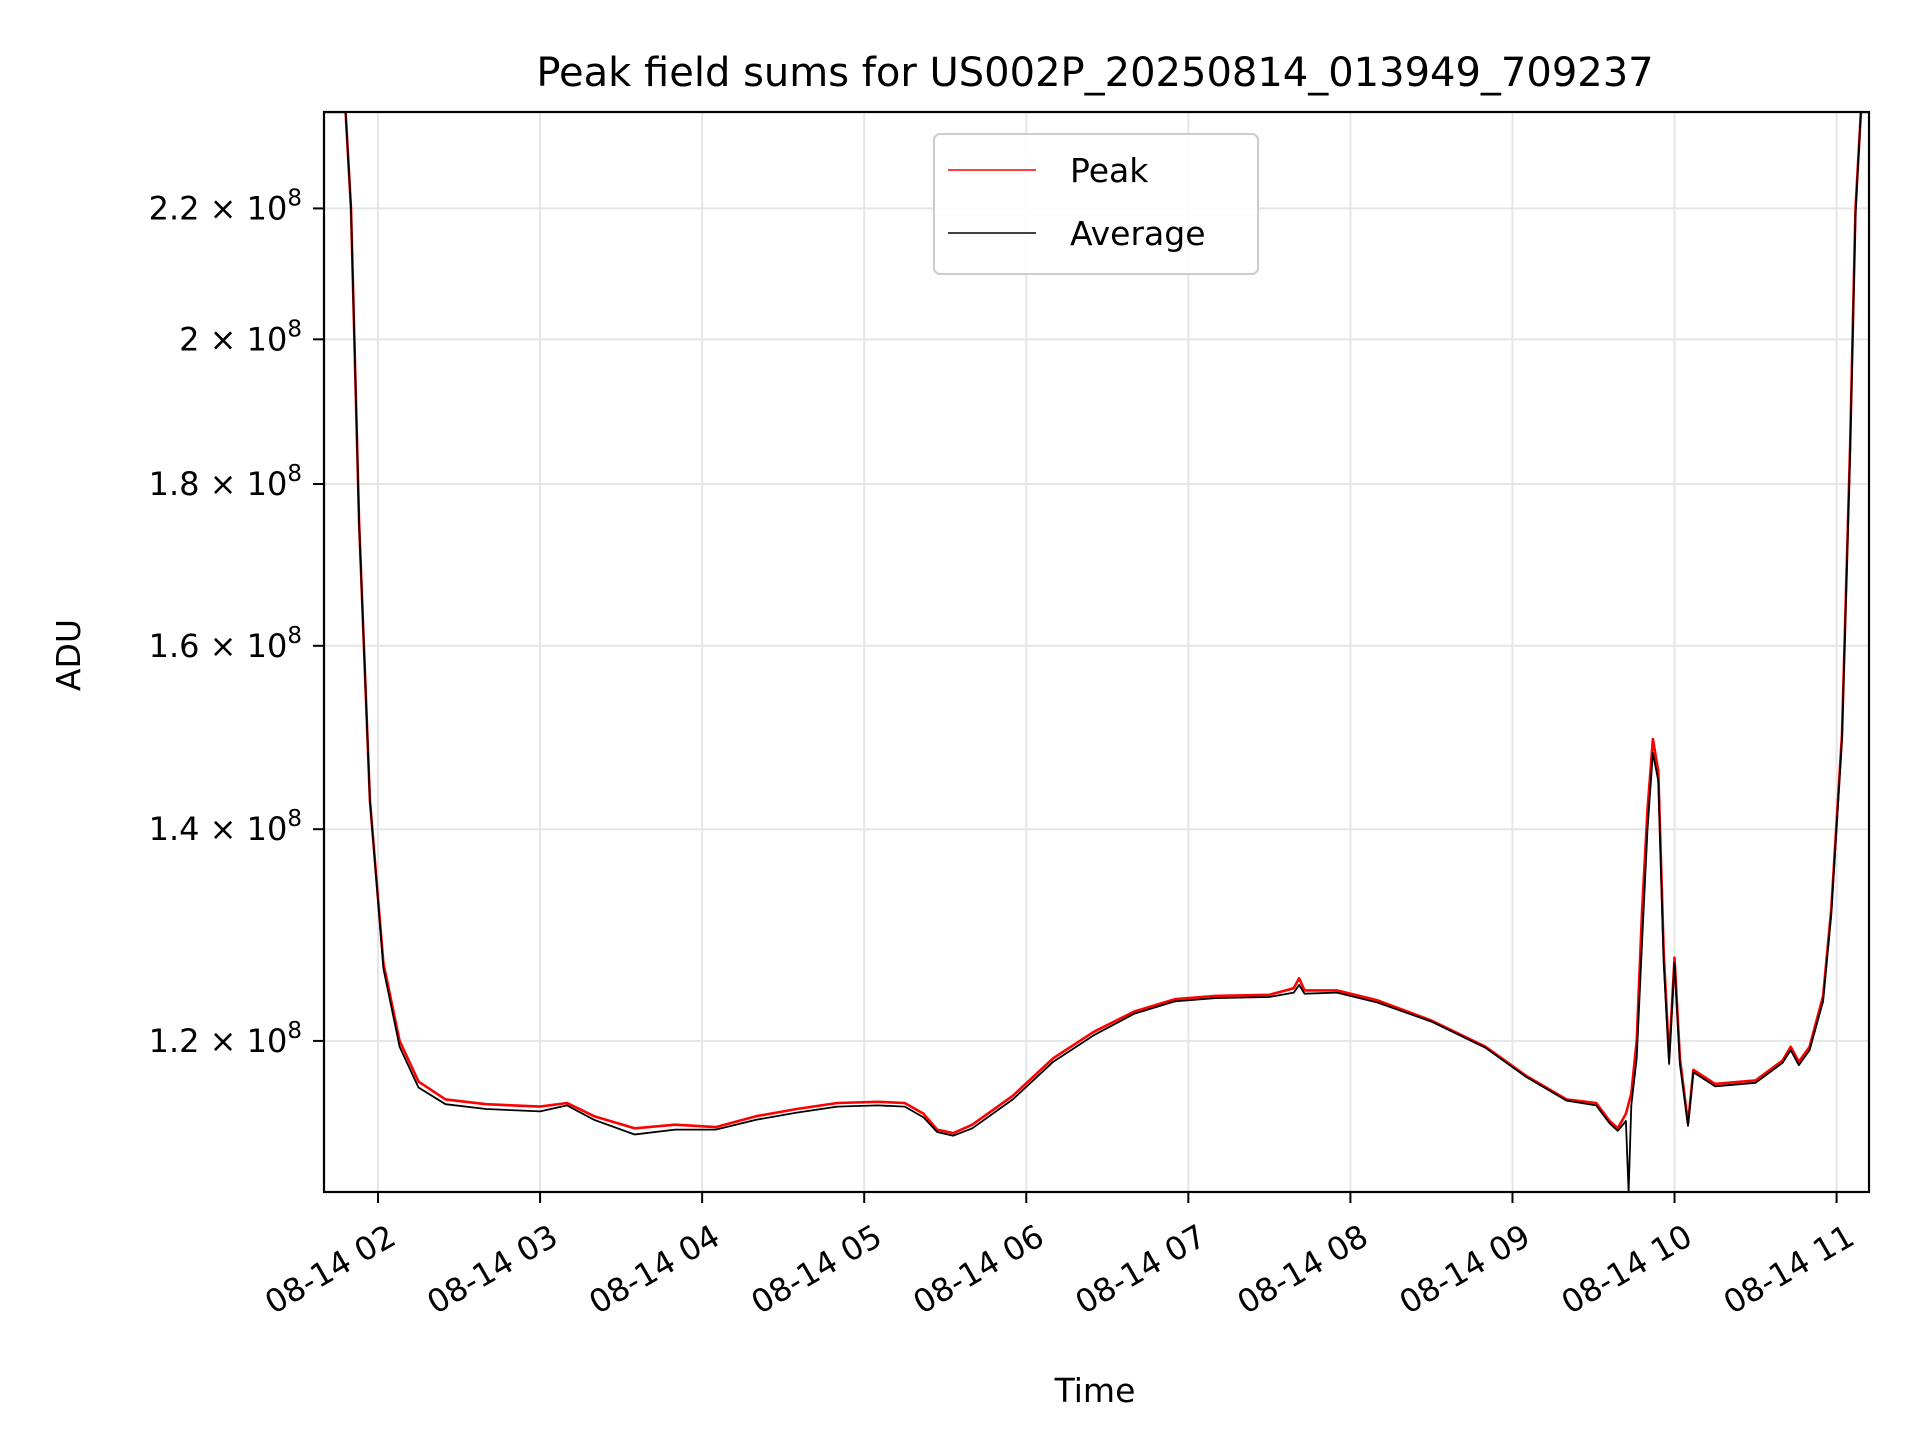  I want to click on legend-label-peak: Peak, so click(1109, 170).